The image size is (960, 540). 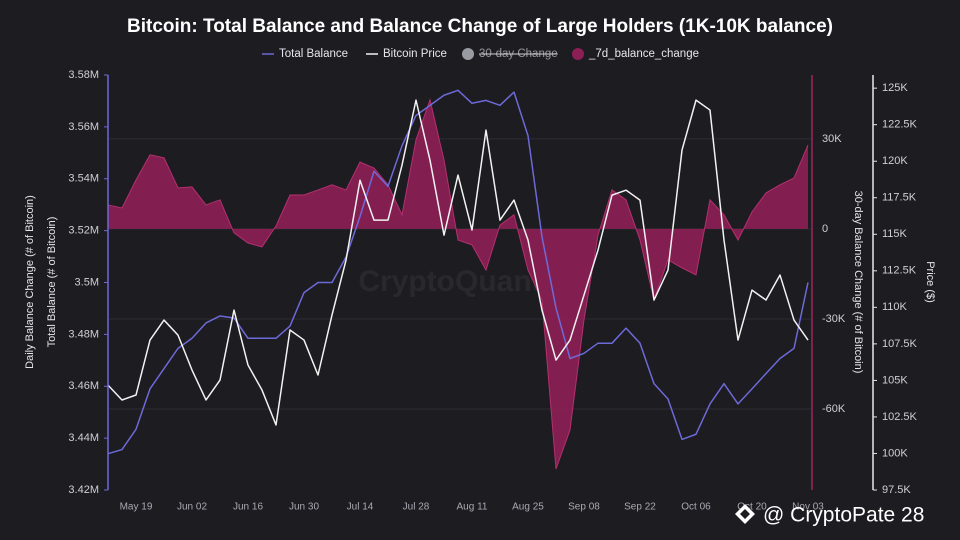 I want to click on x-tick-label: Nov 03, so click(x=808, y=507).